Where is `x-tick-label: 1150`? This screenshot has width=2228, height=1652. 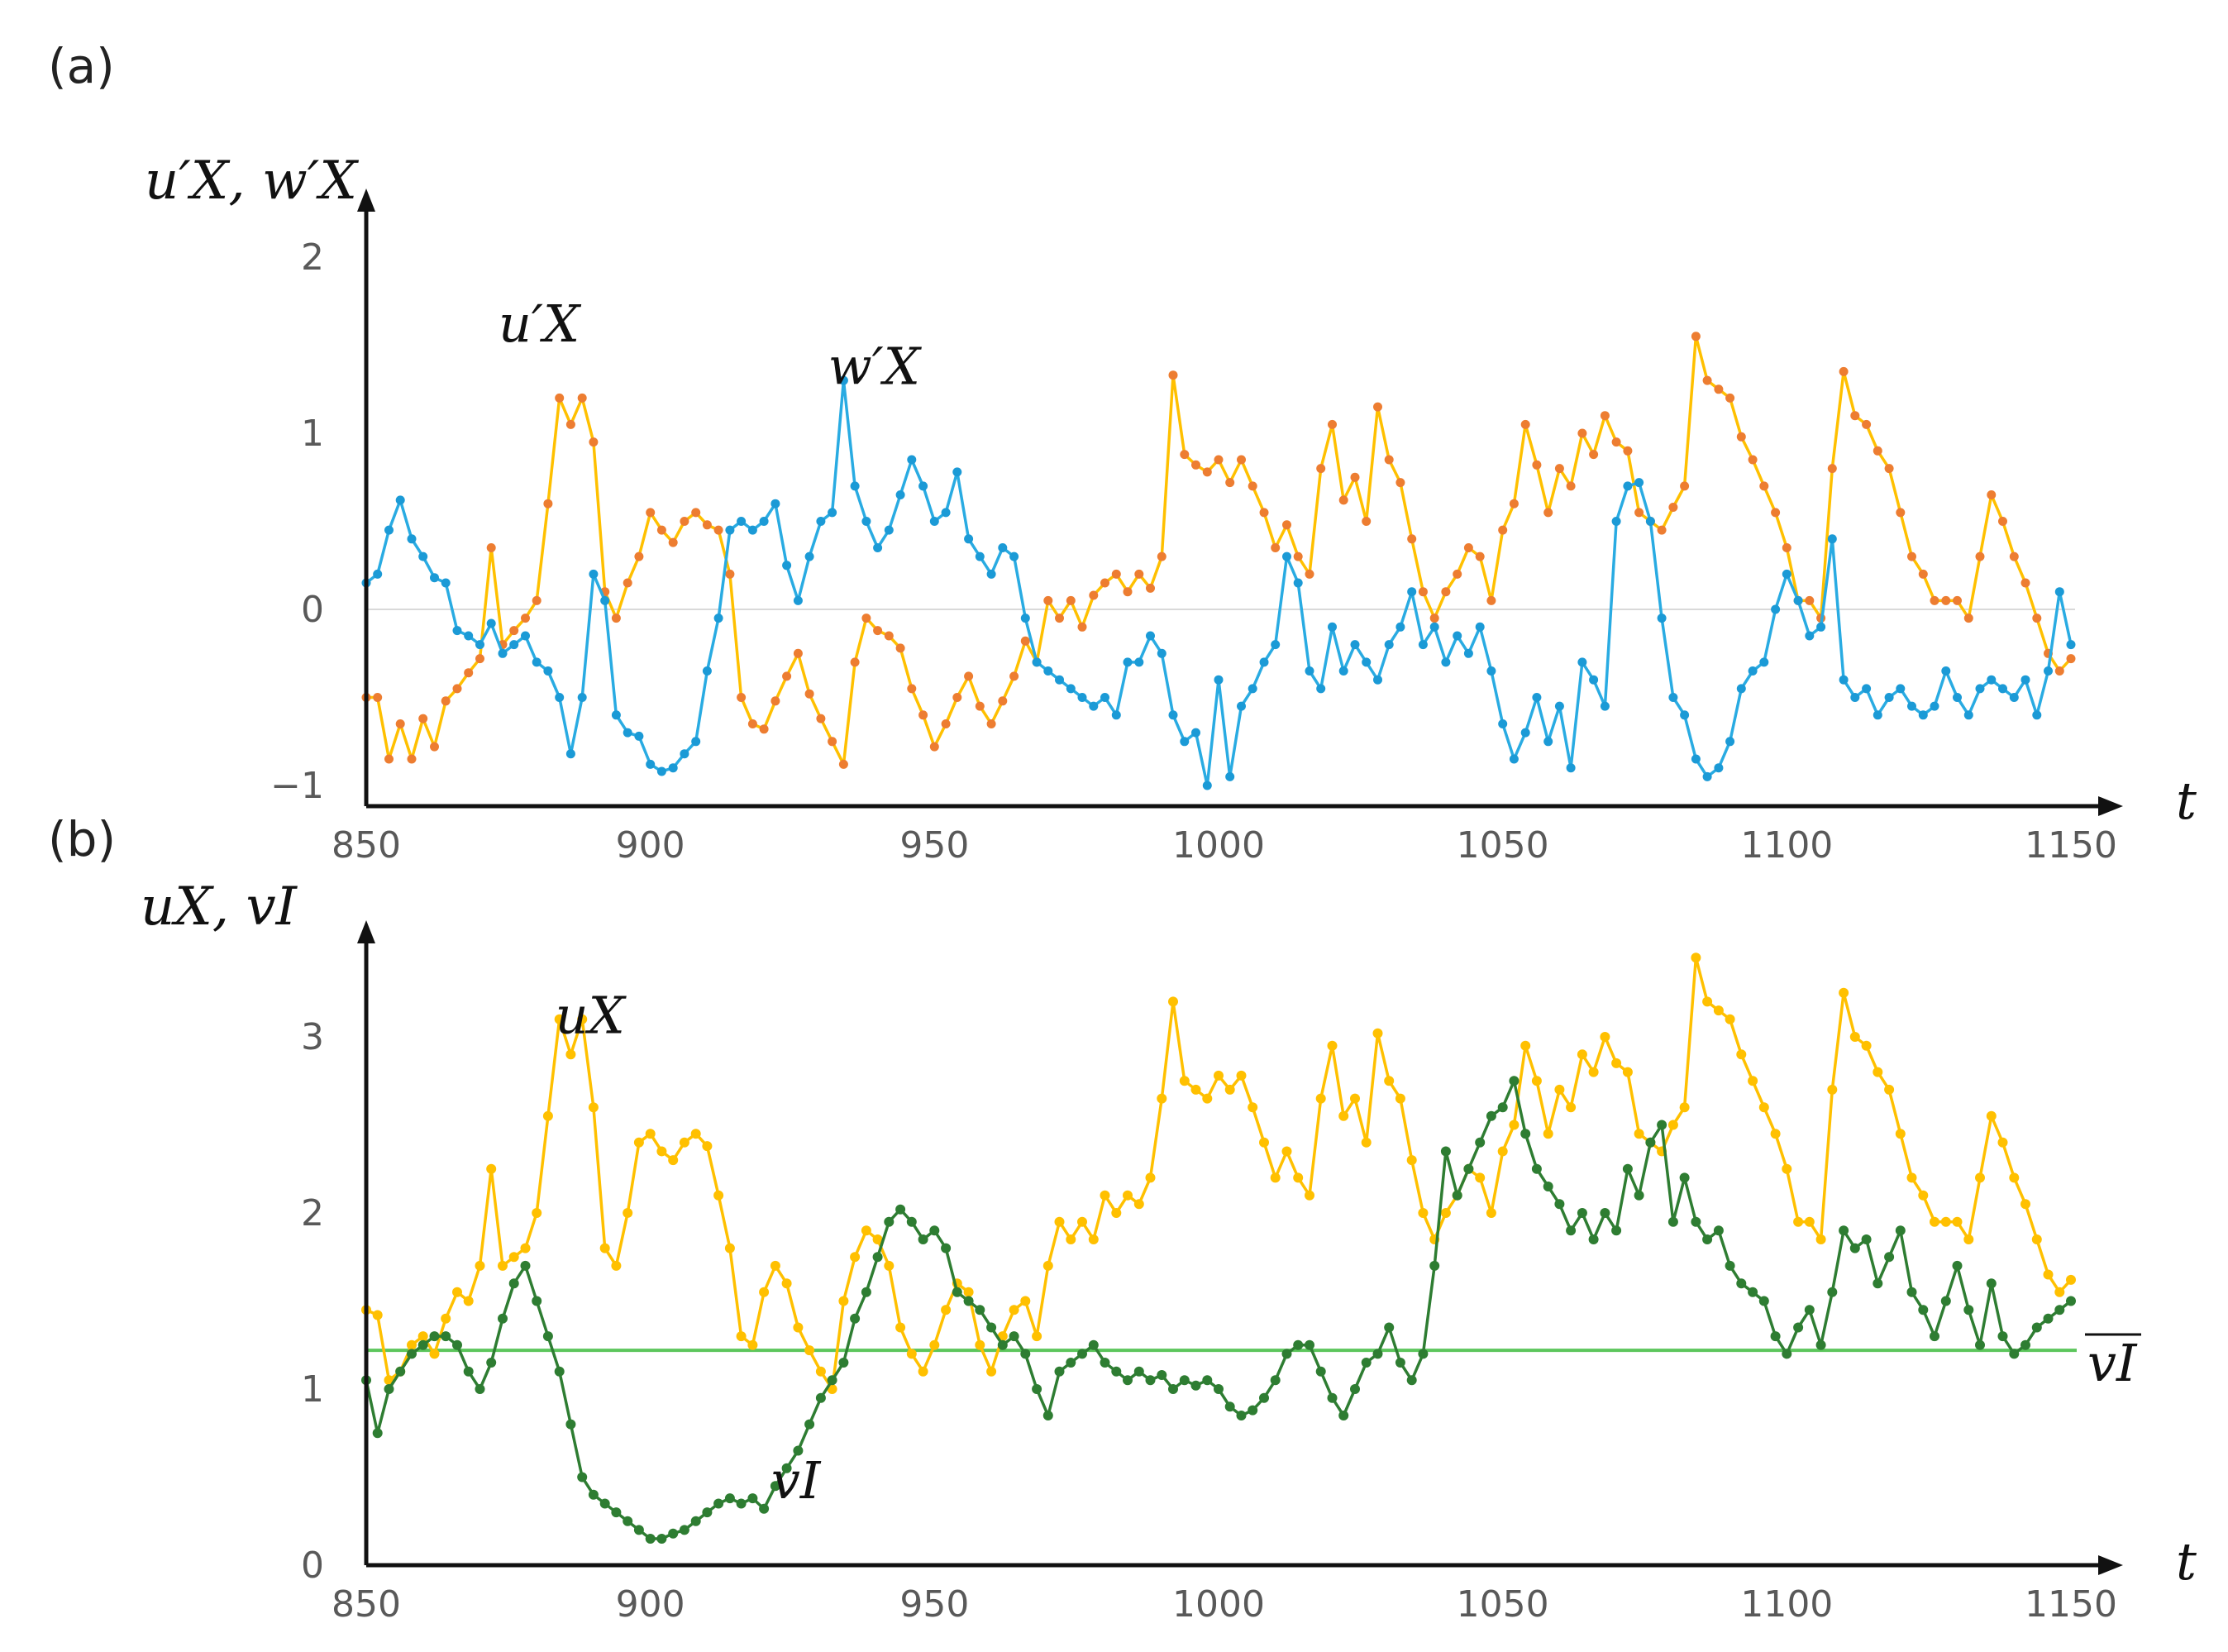
x-tick-label: 1150 is located at coordinates (2071, 1604).